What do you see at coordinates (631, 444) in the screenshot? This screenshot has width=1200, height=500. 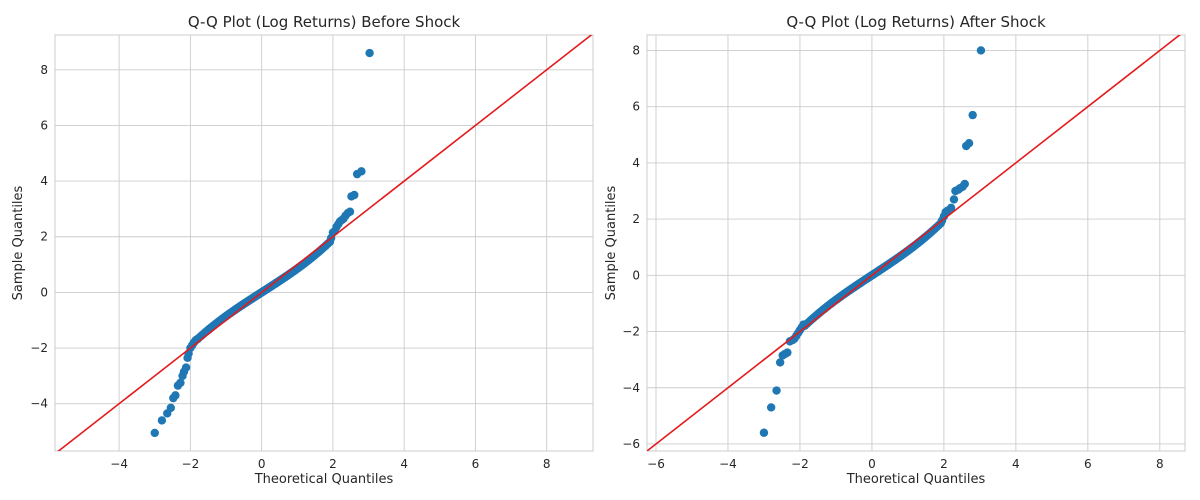 I see `y-tick-label: −6` at bounding box center [631, 444].